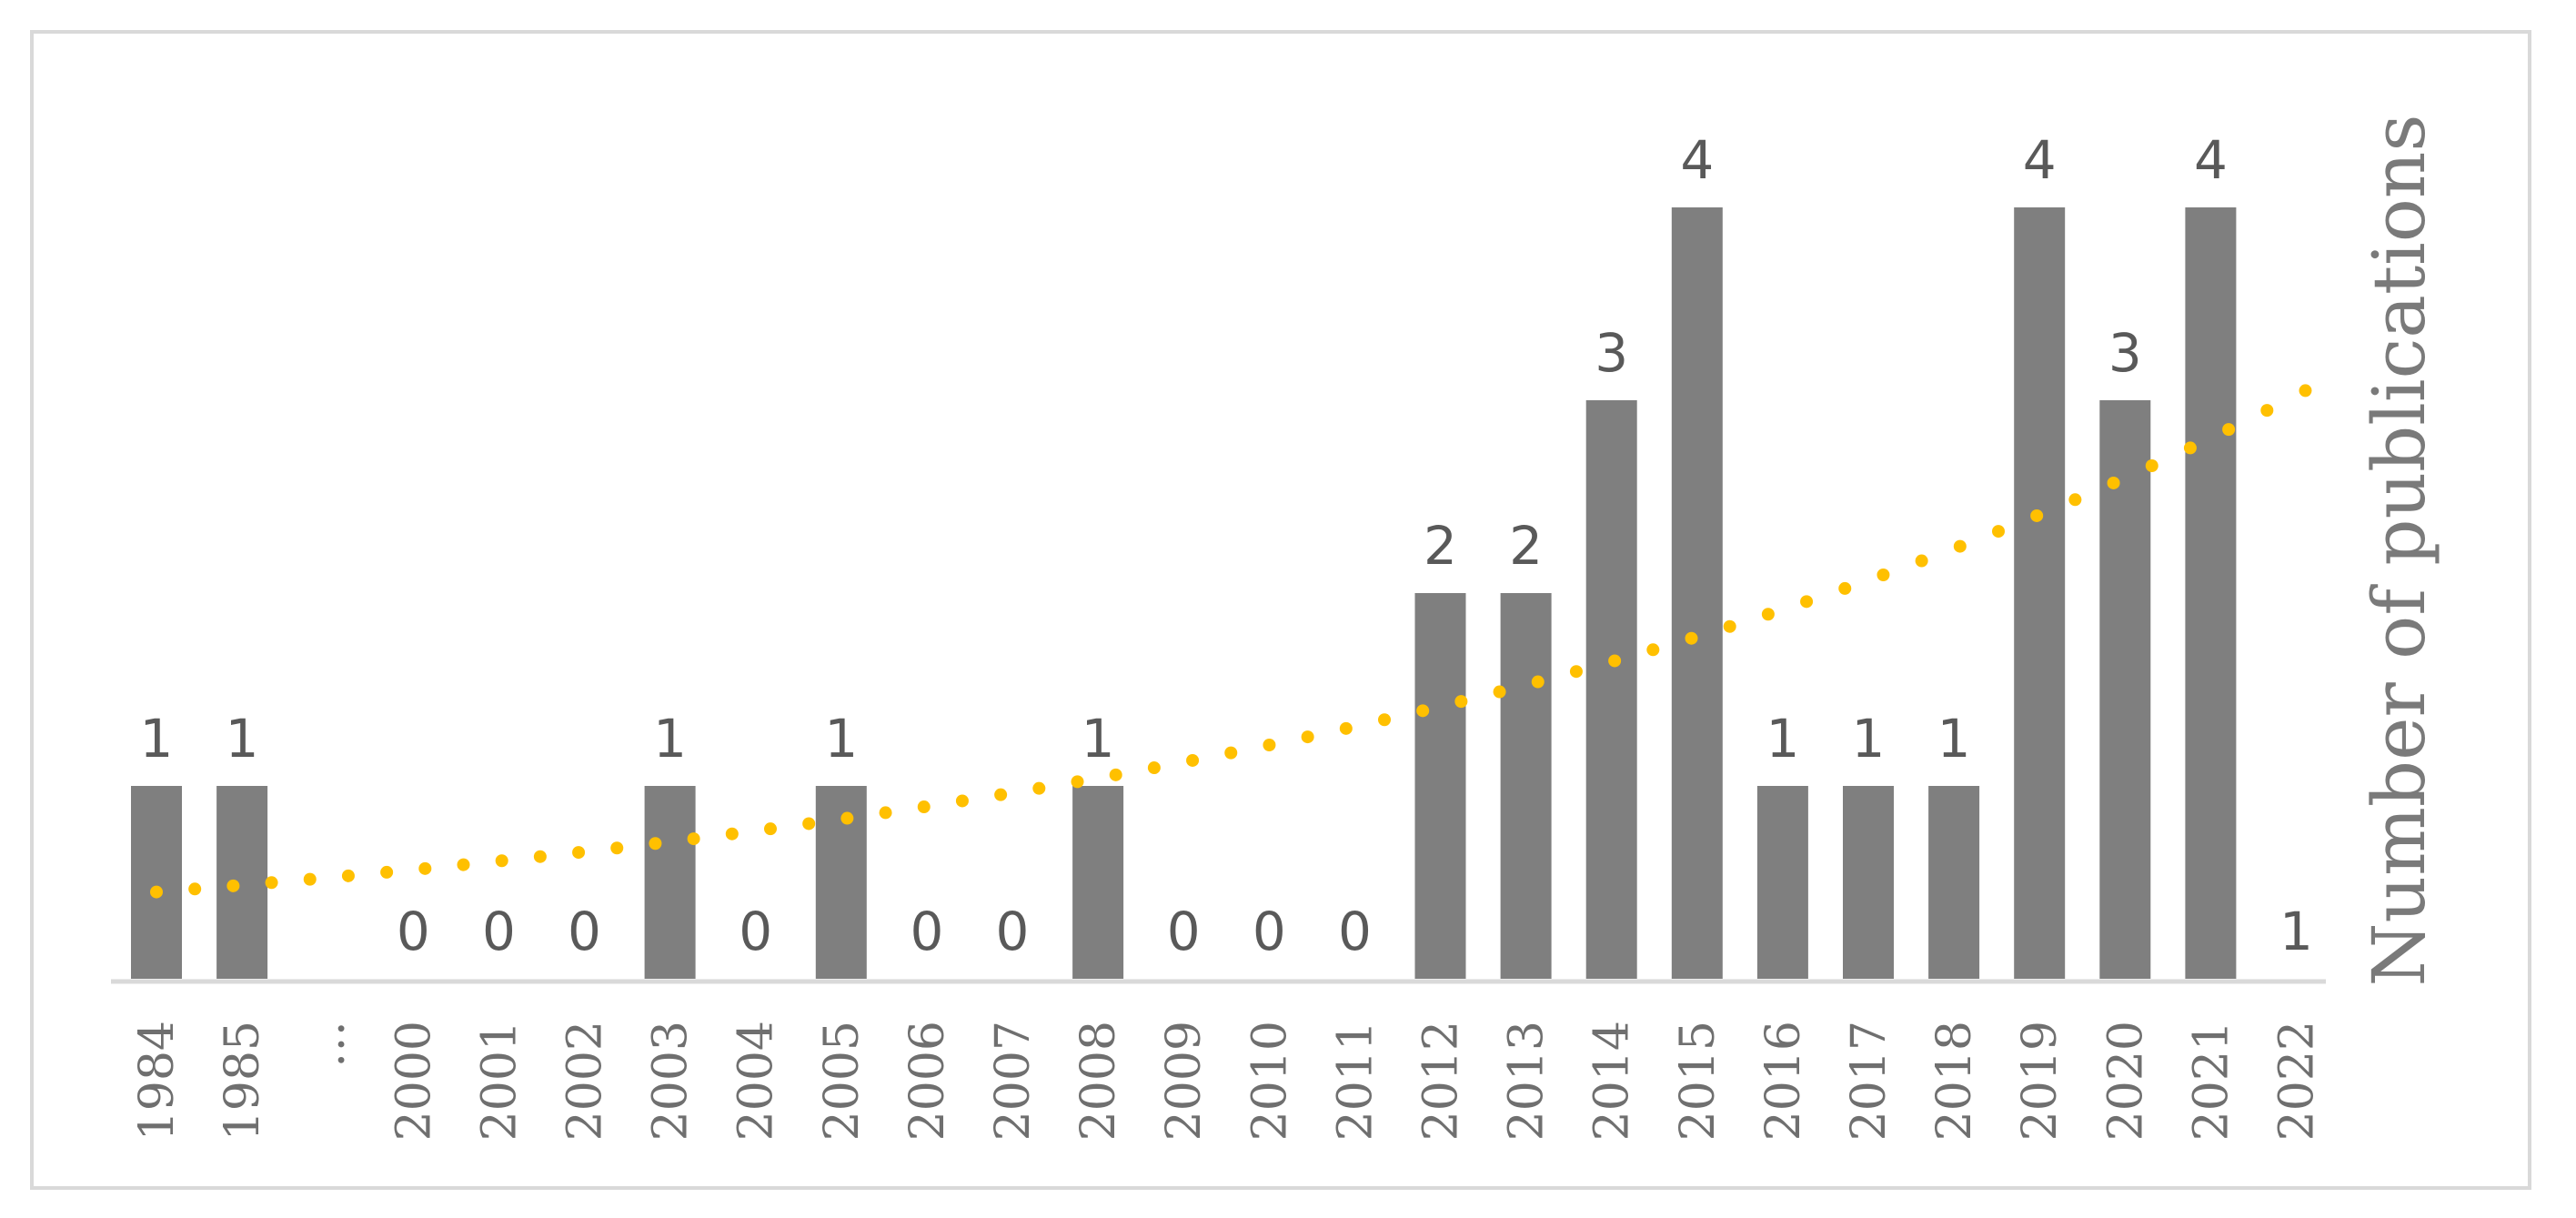 This screenshot has width=2576, height=1218. I want to click on x-tick-label-2013: 2013, so click(1527, 1081).